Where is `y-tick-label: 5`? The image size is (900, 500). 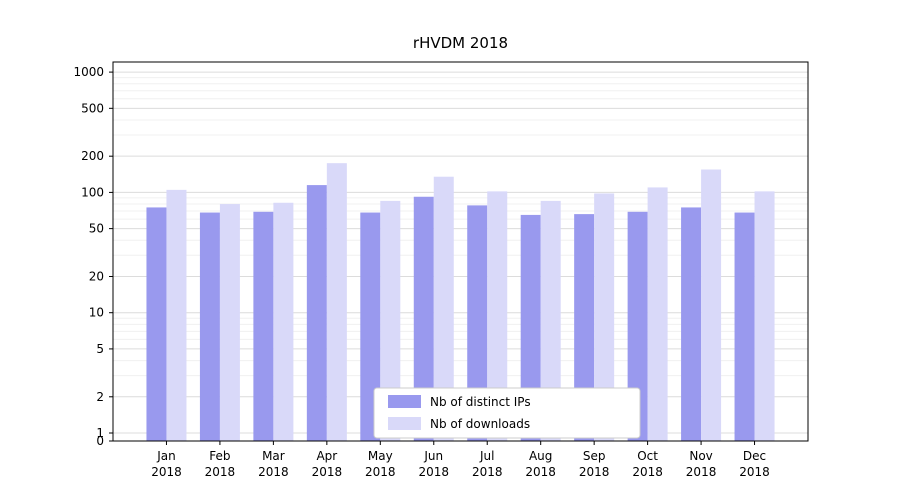
y-tick-label: 5 is located at coordinates (100, 349).